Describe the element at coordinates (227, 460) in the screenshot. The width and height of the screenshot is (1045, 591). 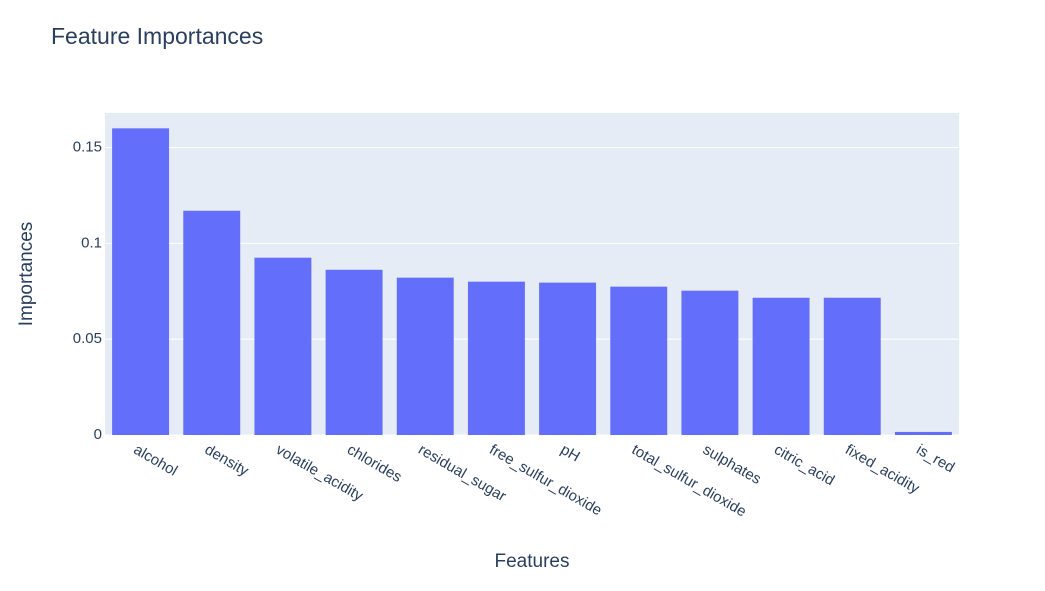
I see `x-tick-label: density` at that location.